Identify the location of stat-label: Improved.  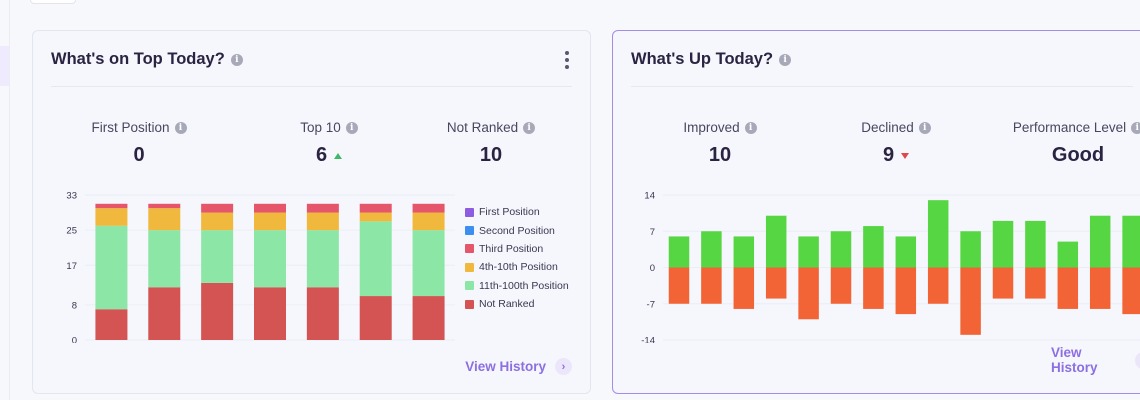
(711, 127).